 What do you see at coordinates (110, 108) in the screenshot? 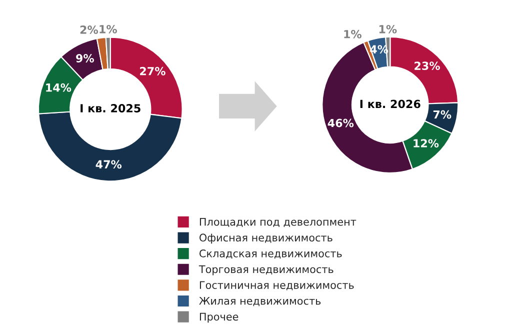
I see `text: I кв. 2025` at bounding box center [110, 108].